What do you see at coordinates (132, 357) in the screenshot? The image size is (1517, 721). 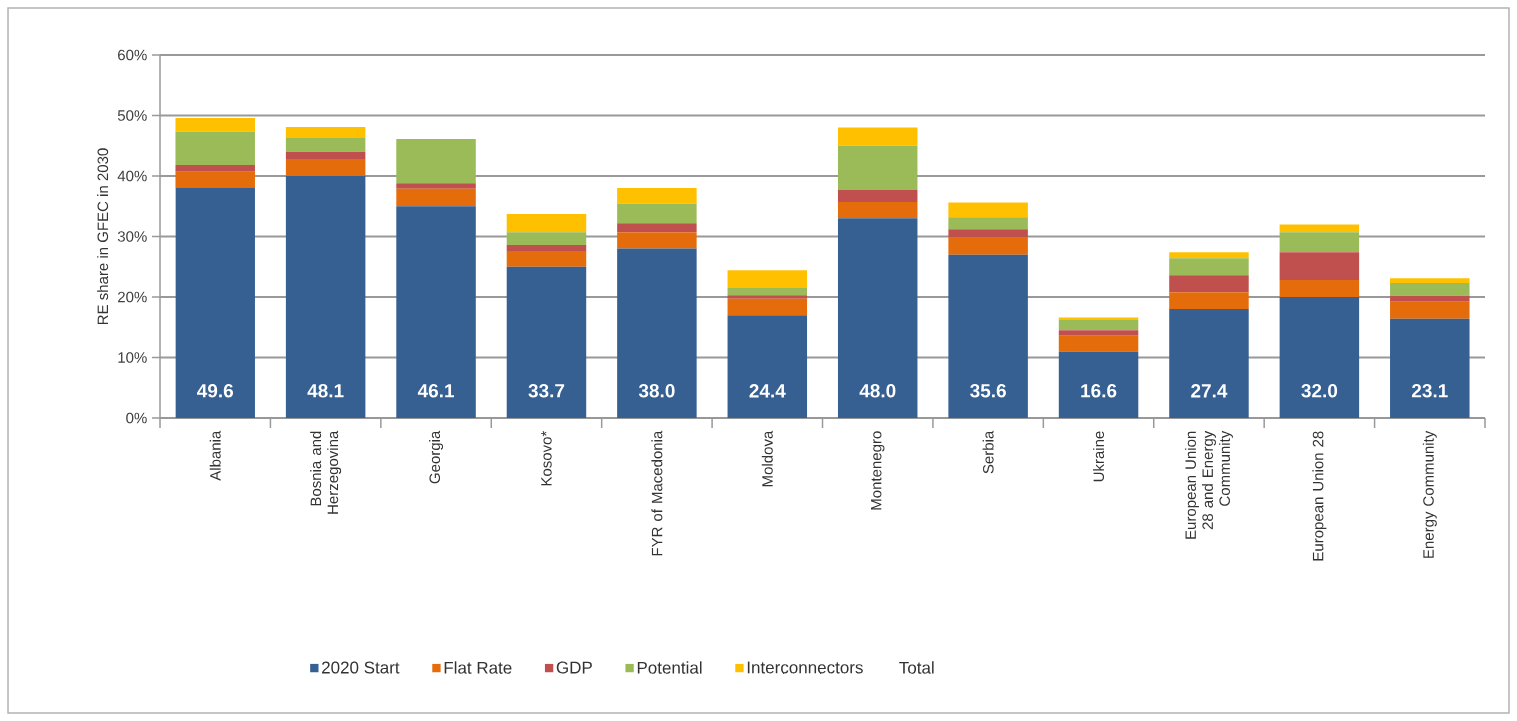 I see `y-tick-label: 10%` at bounding box center [132, 357].